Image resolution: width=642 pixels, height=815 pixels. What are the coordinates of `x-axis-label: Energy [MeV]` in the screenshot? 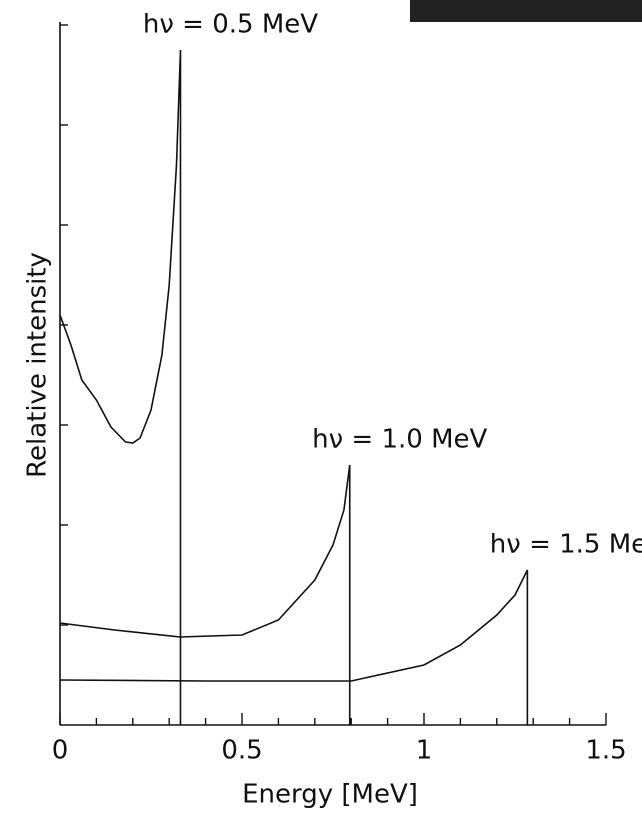 It's located at (330, 795).